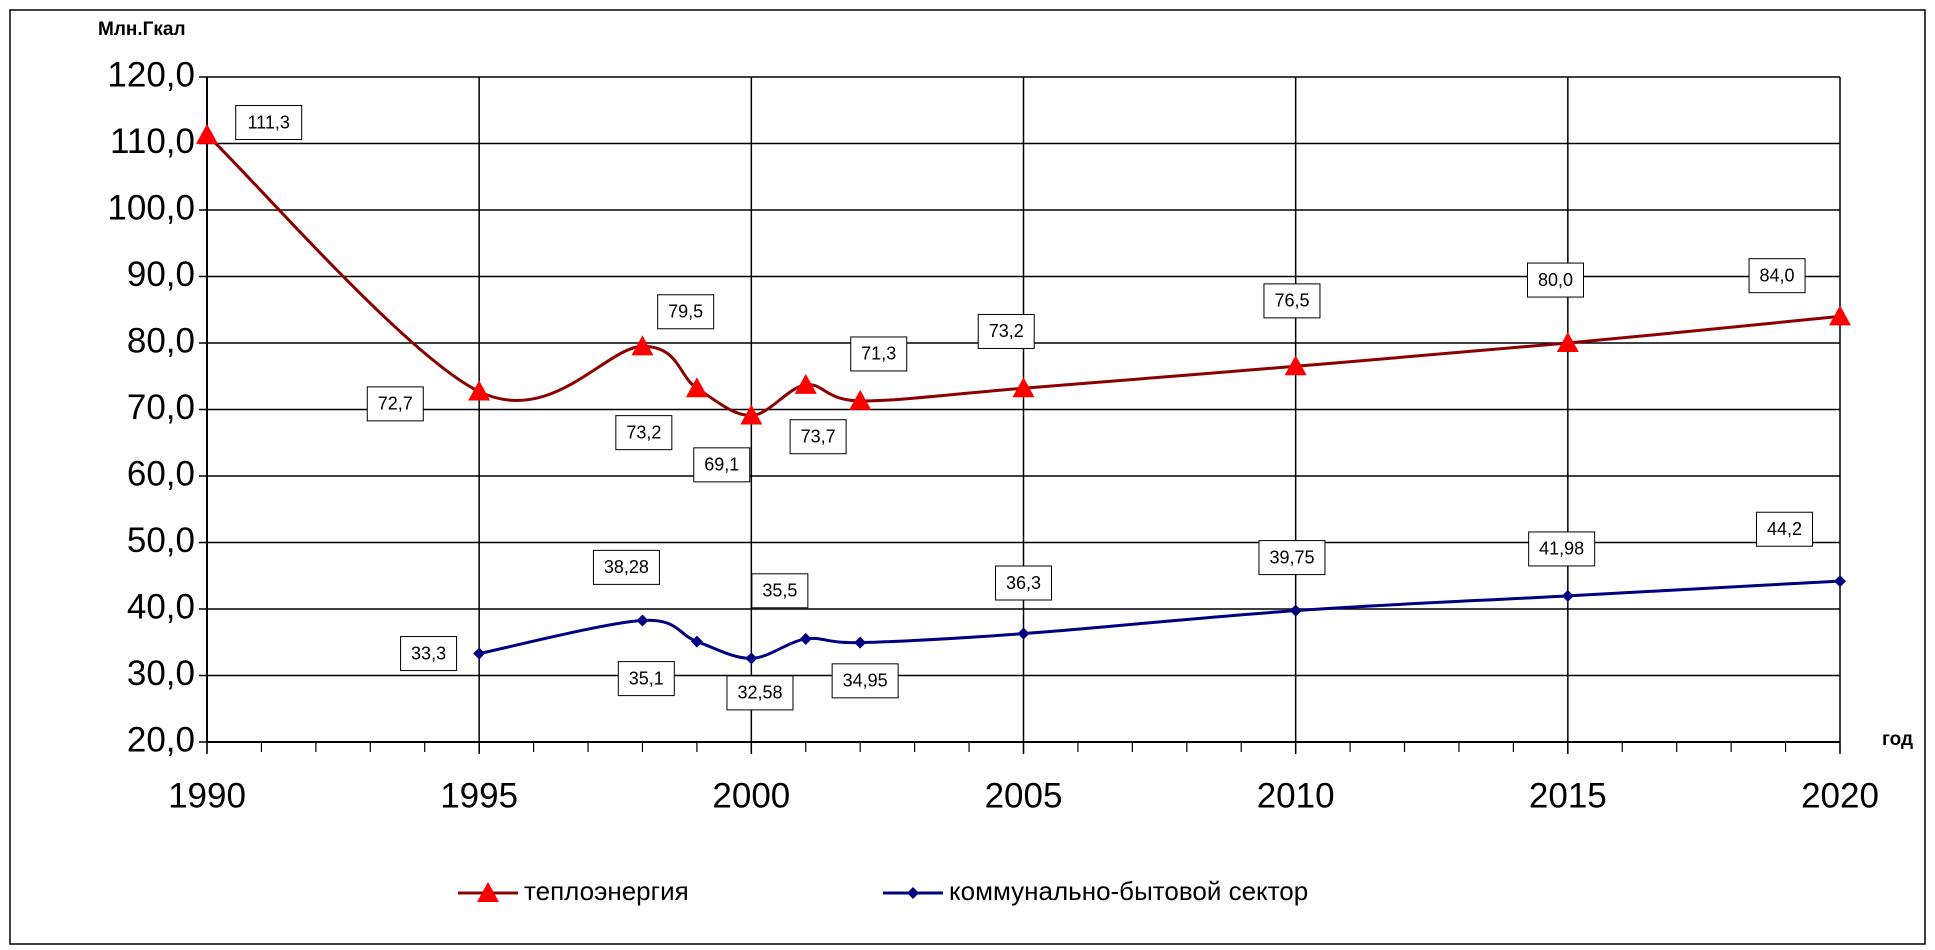 This screenshot has width=1935, height=950. I want to click on y-axis-label: Млн.Гкал, so click(142, 29).